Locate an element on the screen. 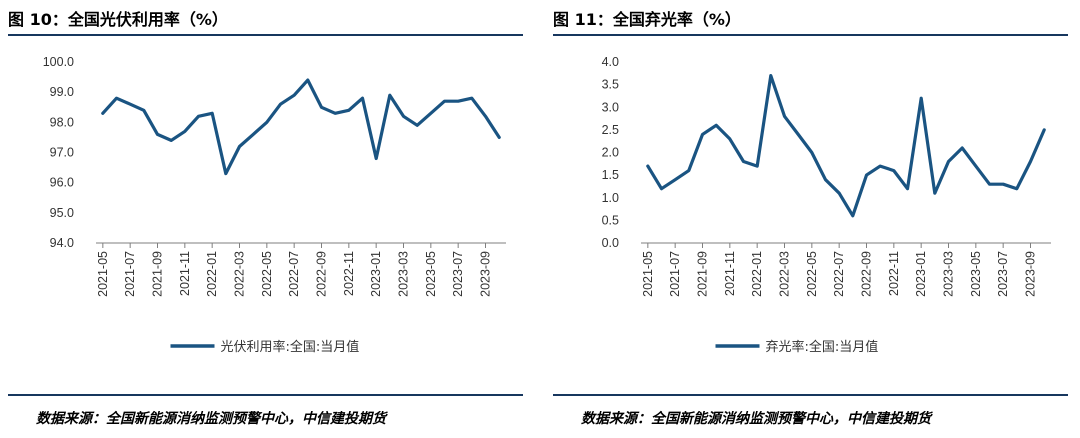 The height and width of the screenshot is (438, 1080). legend-label: 弃光率:全国:当月值 is located at coordinates (822, 347).